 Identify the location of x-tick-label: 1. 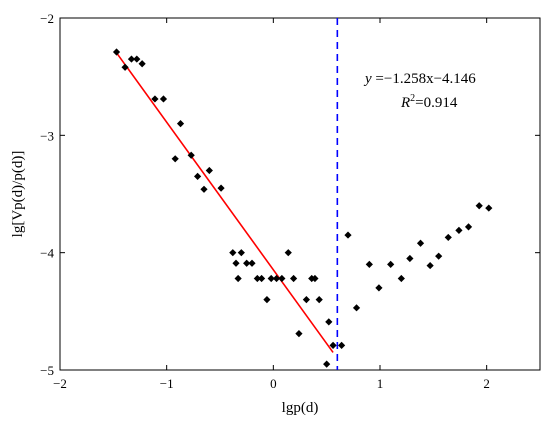
(380, 383).